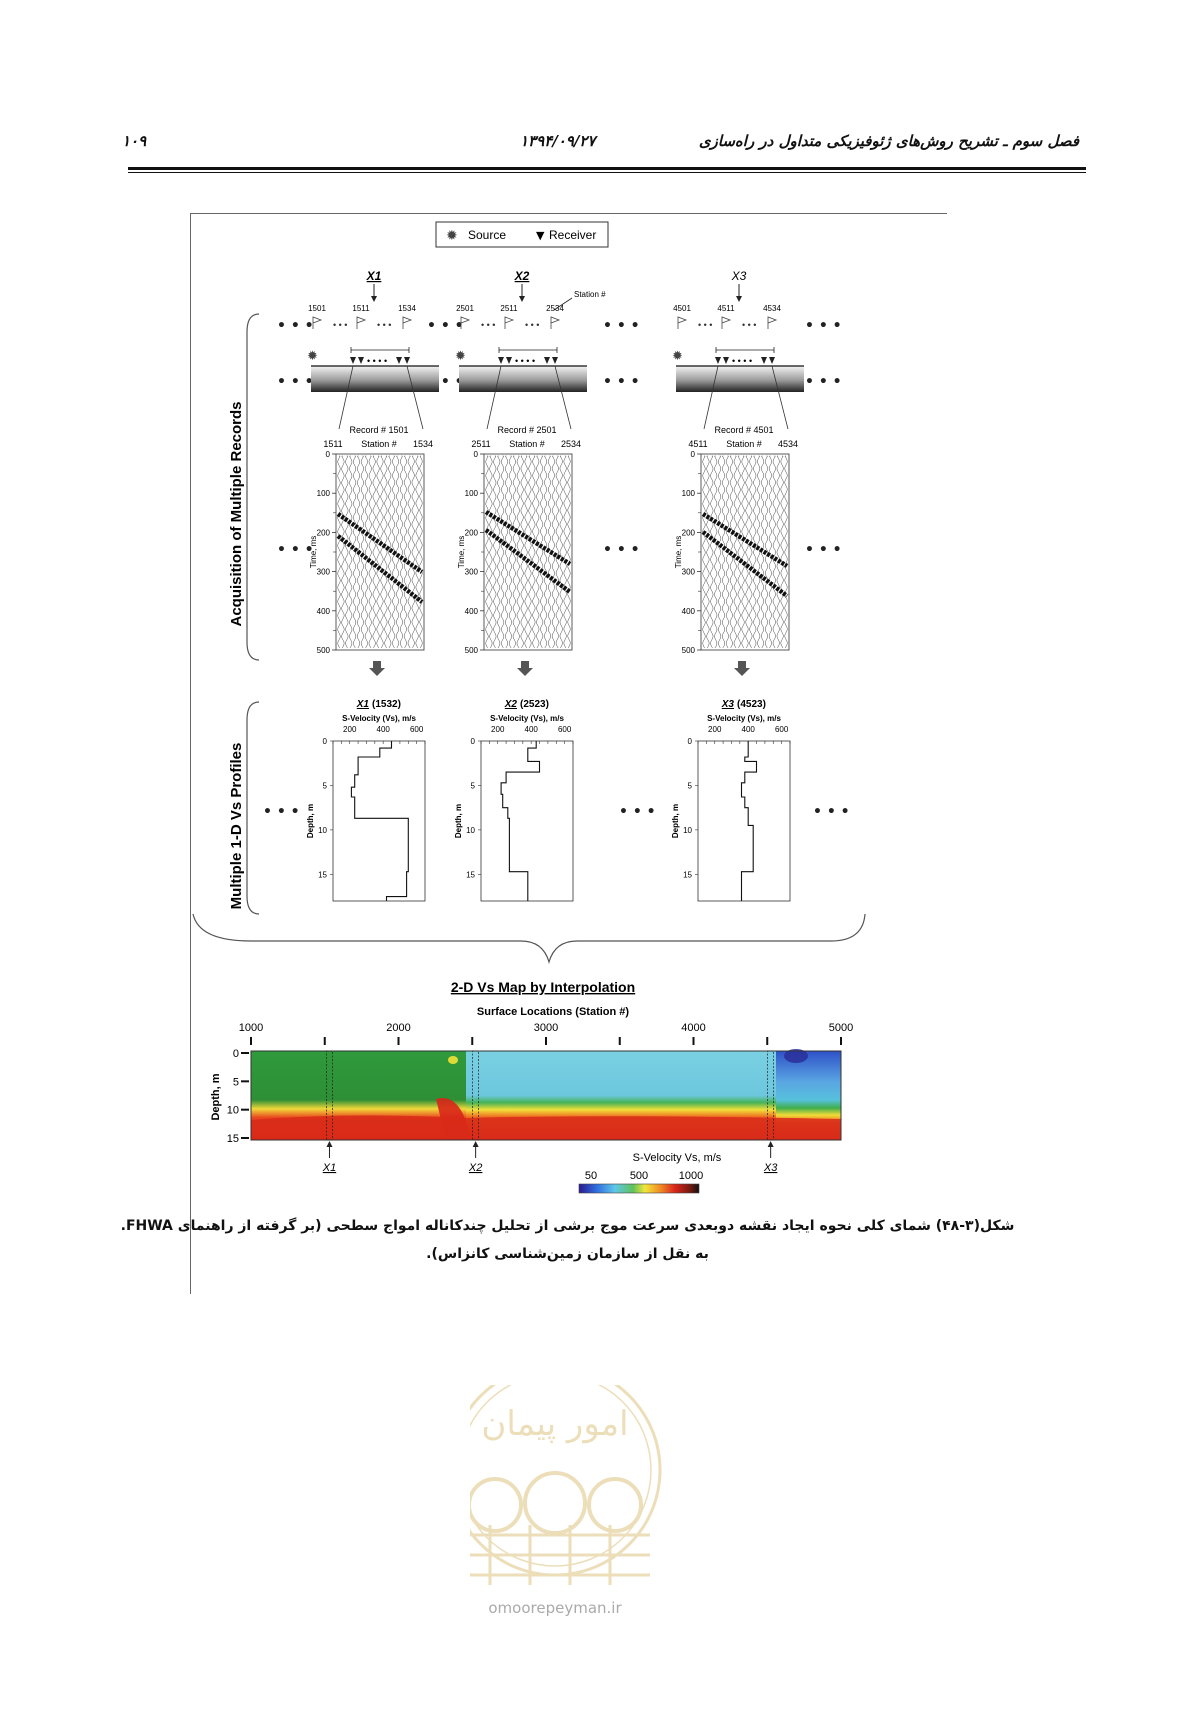  Describe the element at coordinates (520, 821) in the screenshot. I see `vs-step-line` at that location.